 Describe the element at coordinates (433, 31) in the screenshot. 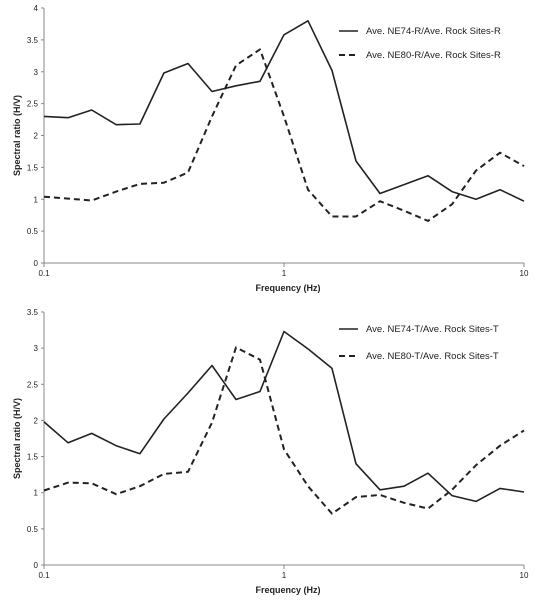

I see `chart-1-legend-label-1: Ave. NE74-R/Ave. Rock Sites-R` at that location.